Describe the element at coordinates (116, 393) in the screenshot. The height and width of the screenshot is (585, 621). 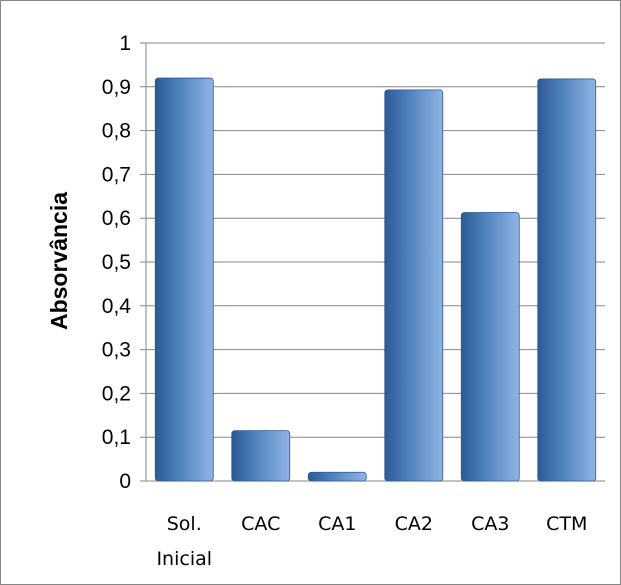
I see `y-tick-label: 0,2` at that location.